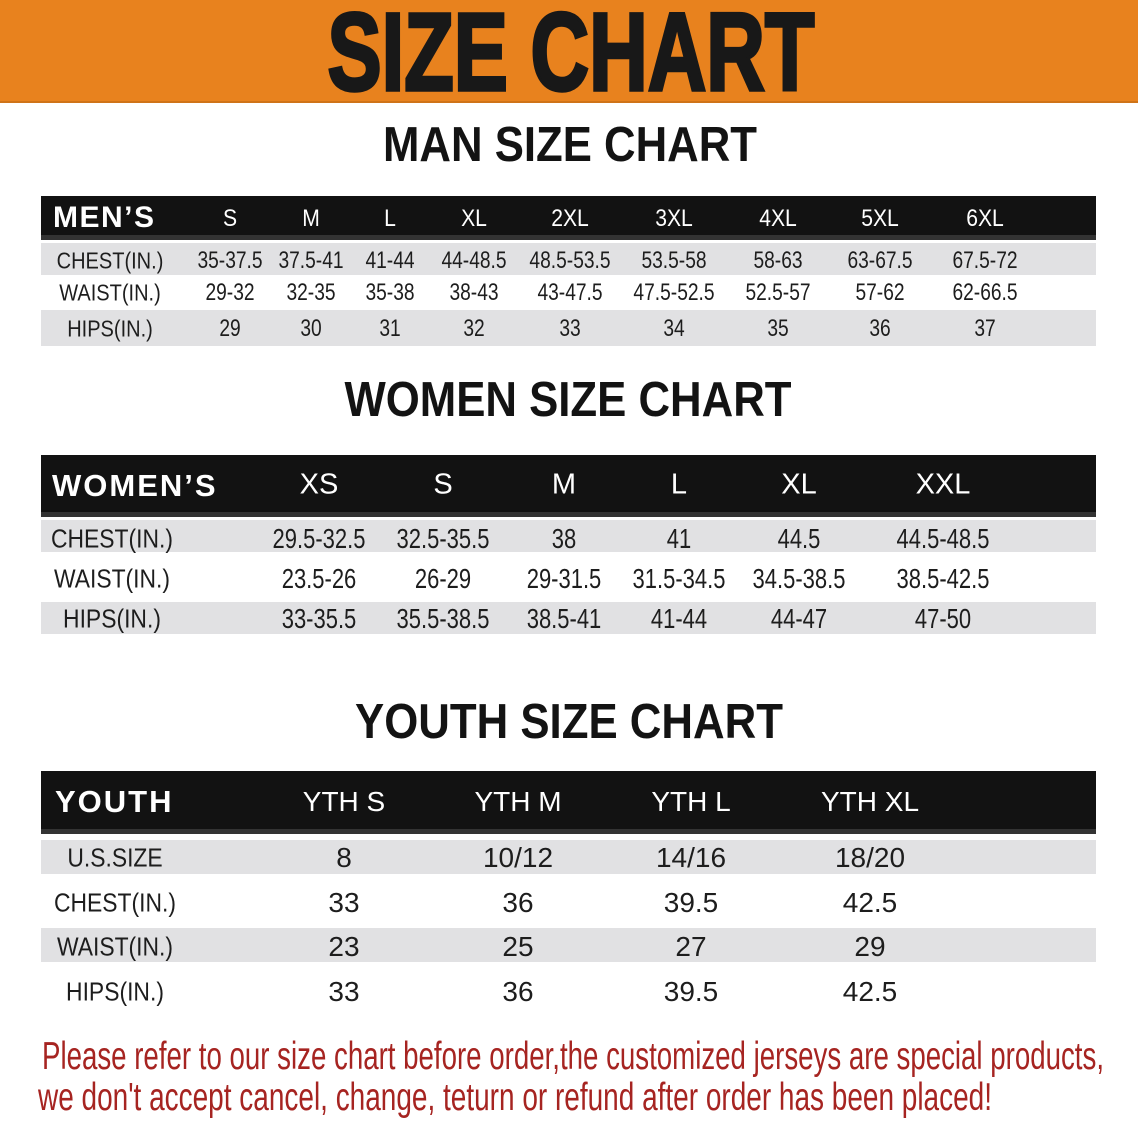  Describe the element at coordinates (571, 57) in the screenshot. I see `svg-text: SIZE CHART` at that location.